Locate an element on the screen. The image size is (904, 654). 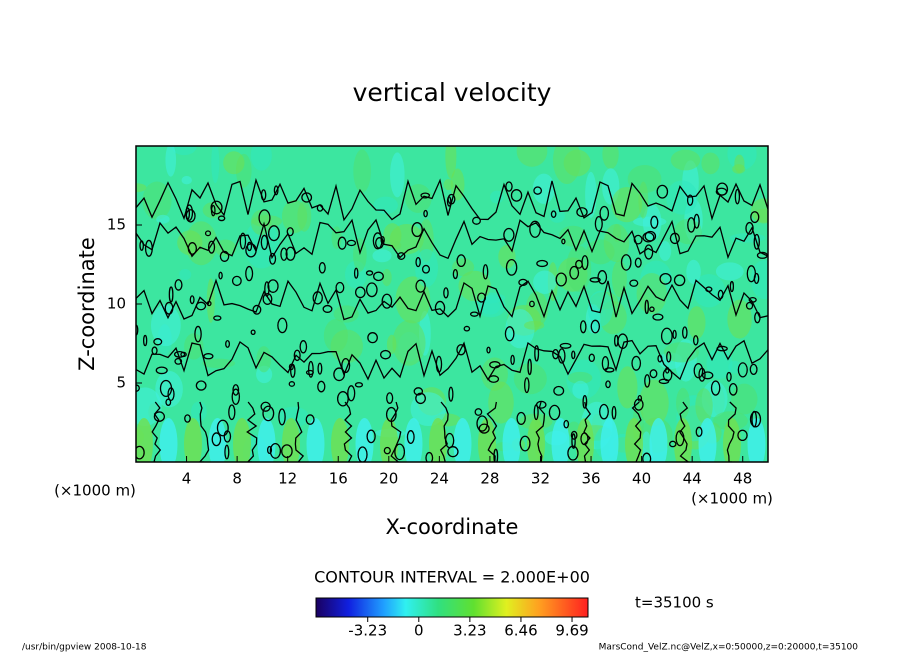
y-axis-label: Z-coordinate is located at coordinates (87, 304).